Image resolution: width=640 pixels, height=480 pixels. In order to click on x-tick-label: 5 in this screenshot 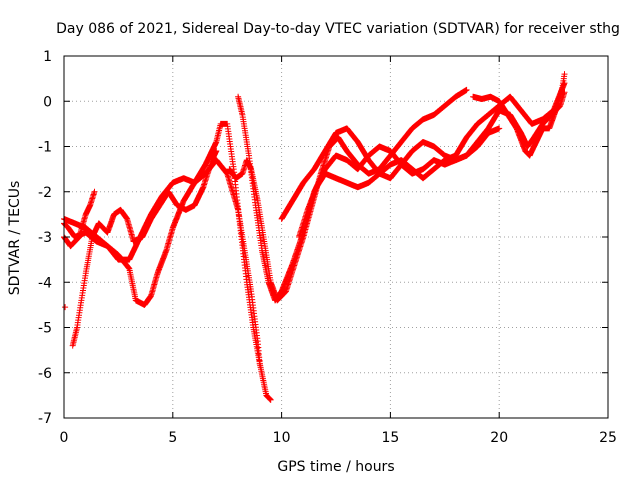, I will do `click(172, 438)`.